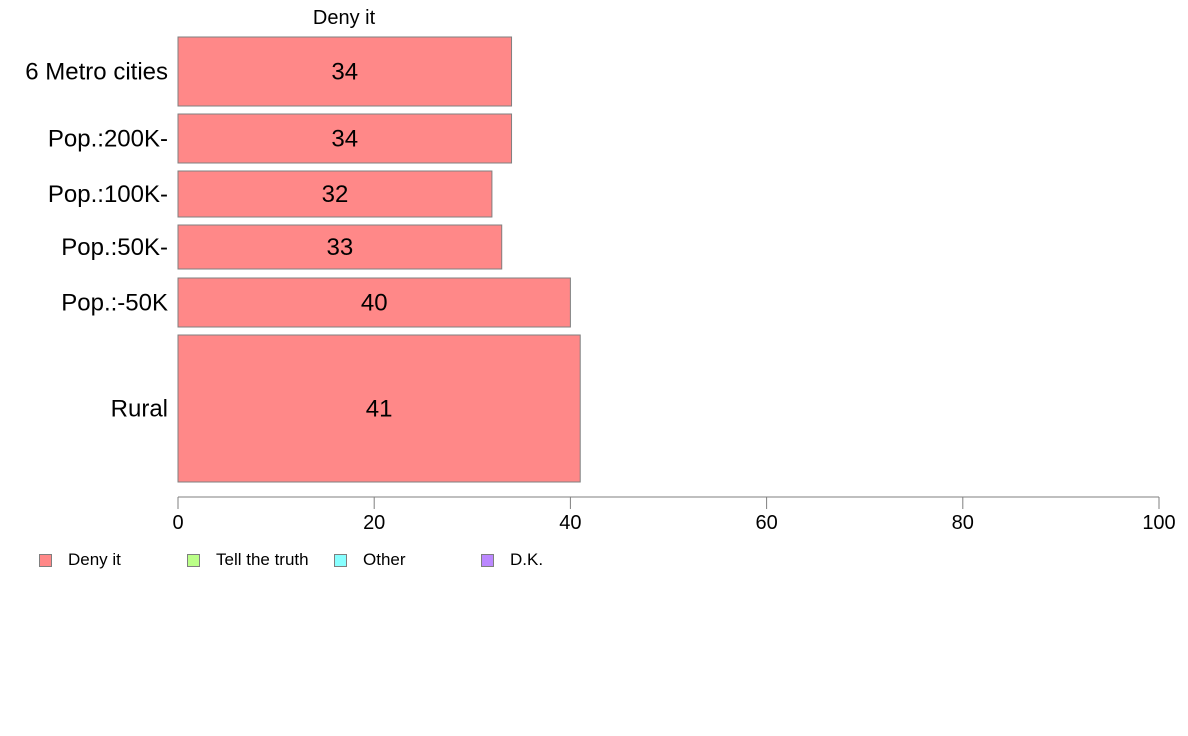  I want to click on category-label: 6 Metro cities, so click(96, 72).